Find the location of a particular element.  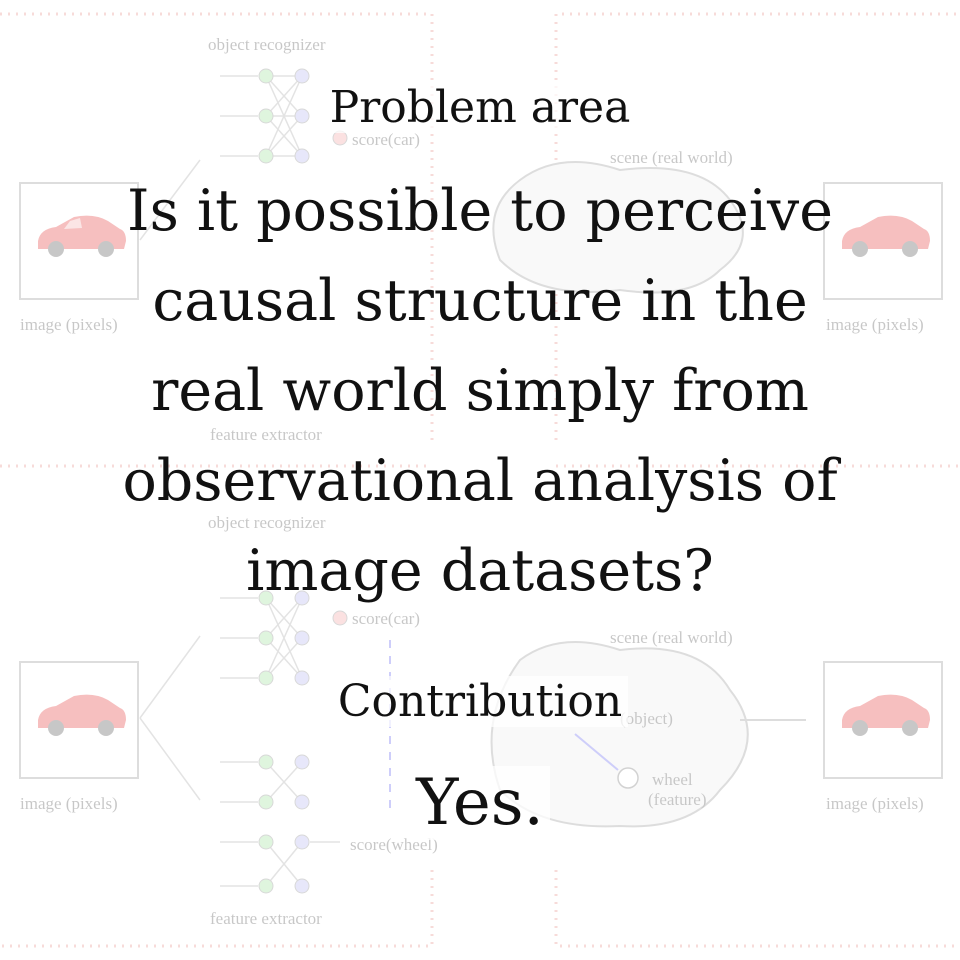

contribution-answer: Yes. is located at coordinates (480, 803).